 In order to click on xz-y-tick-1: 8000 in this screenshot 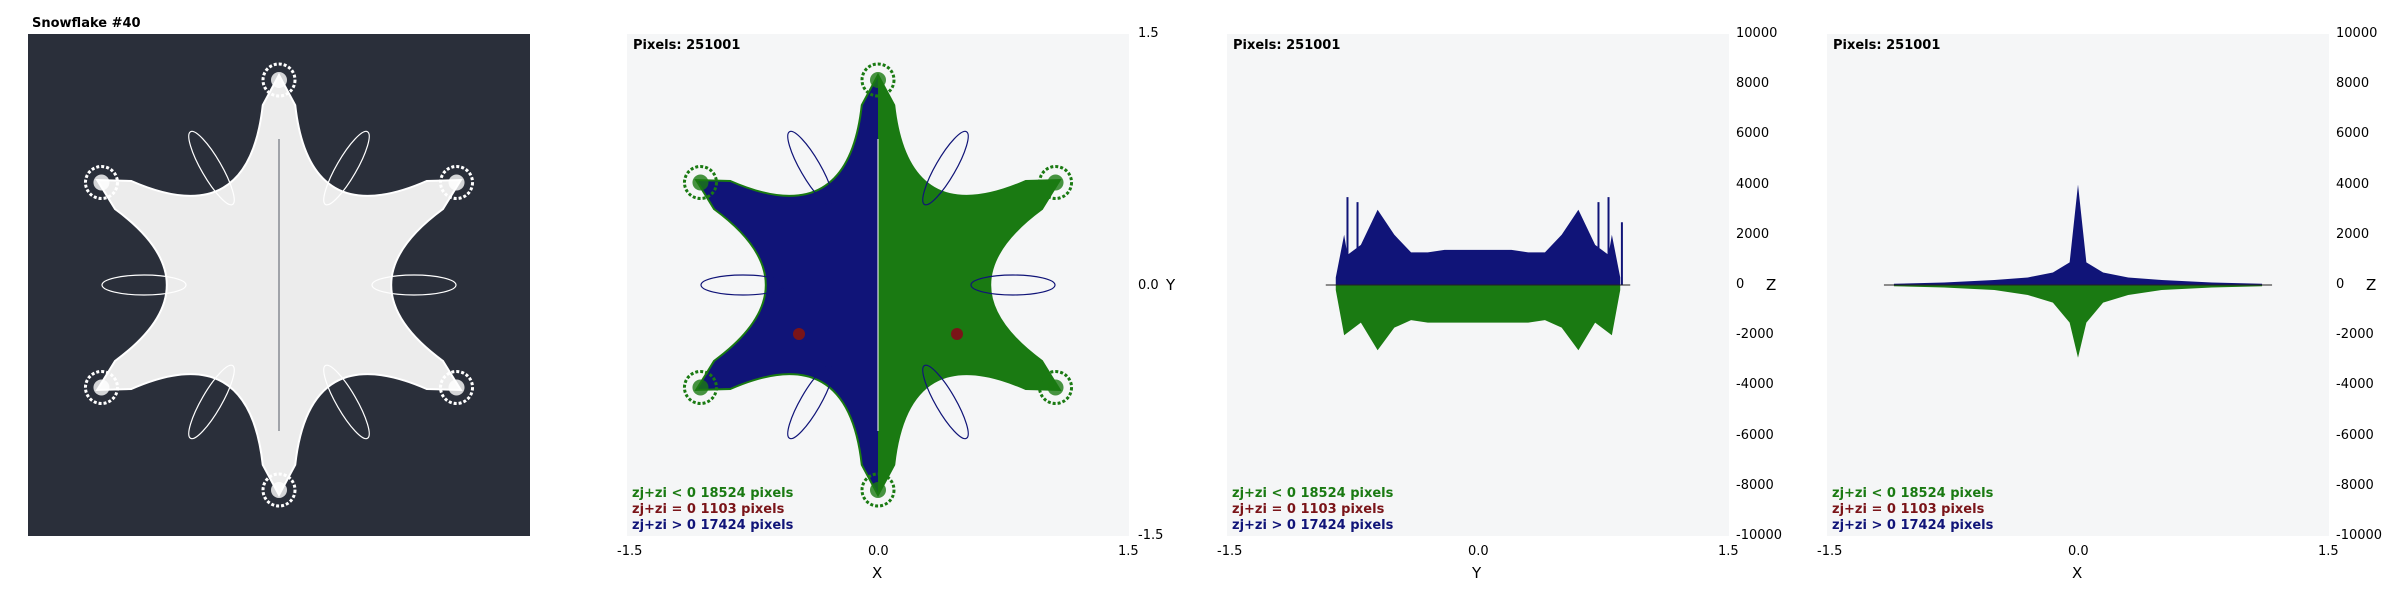, I will do `click(2353, 84)`.